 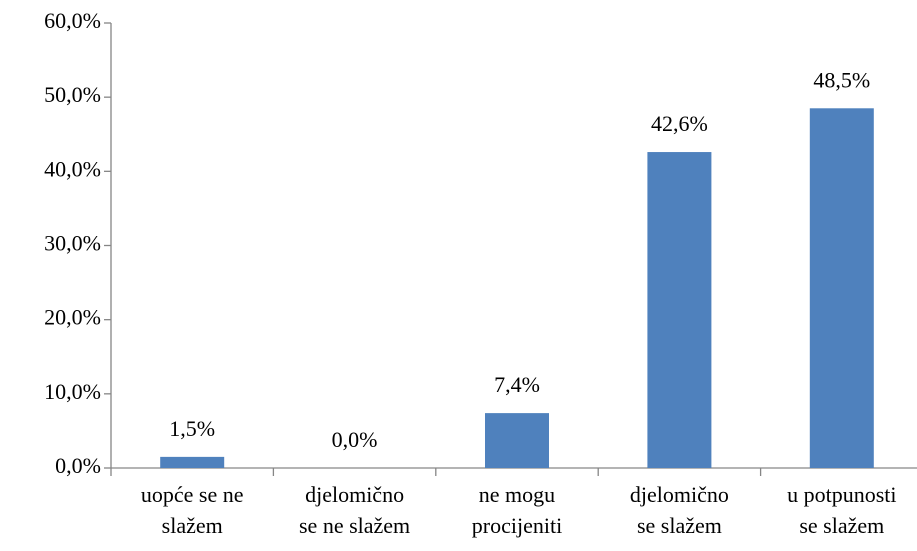 I want to click on x-tick-label: se ne slažem, so click(x=354, y=525).